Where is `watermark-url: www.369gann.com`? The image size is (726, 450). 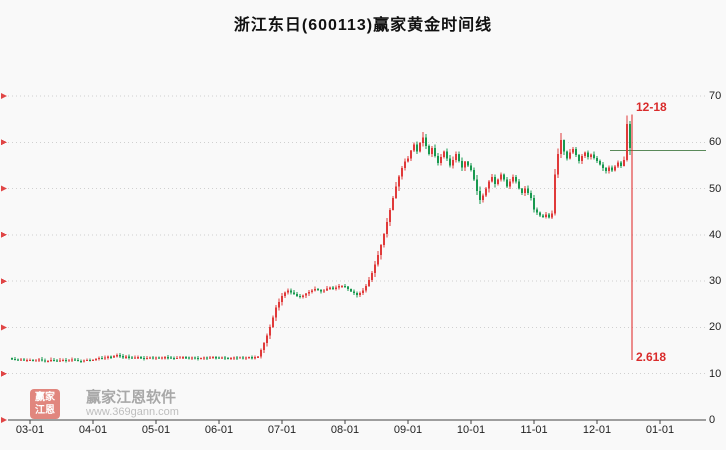
watermark-url: www.369gann.com is located at coordinates (132, 411).